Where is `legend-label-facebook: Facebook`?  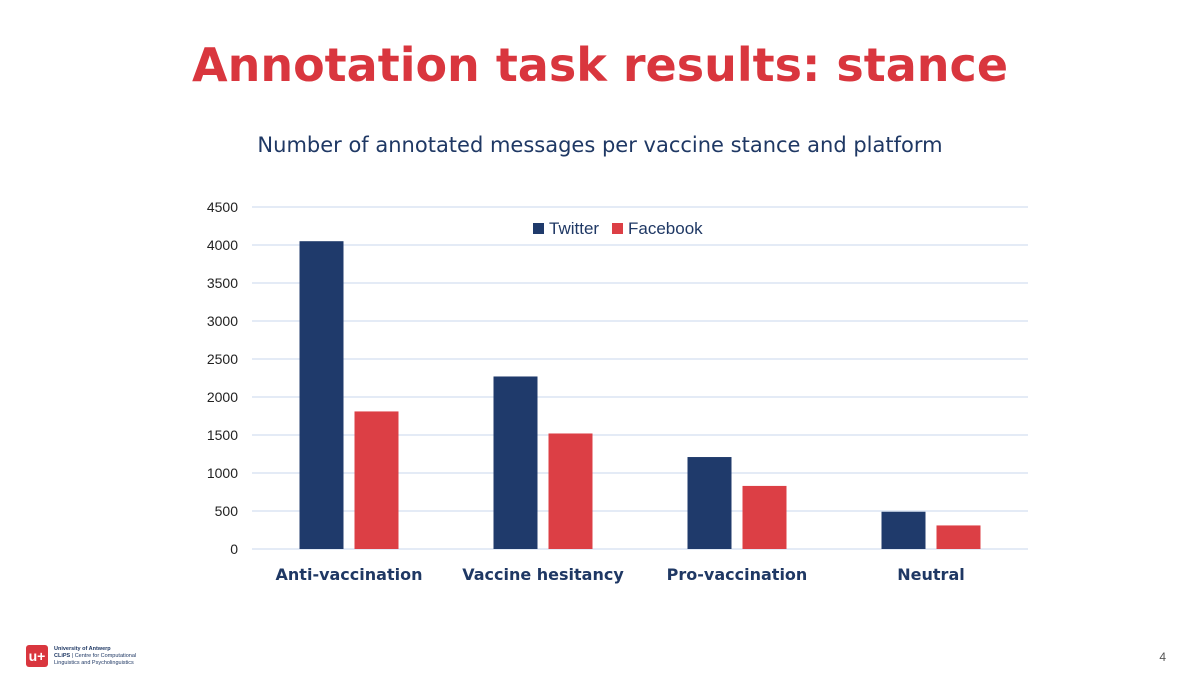 legend-label-facebook: Facebook is located at coordinates (665, 228).